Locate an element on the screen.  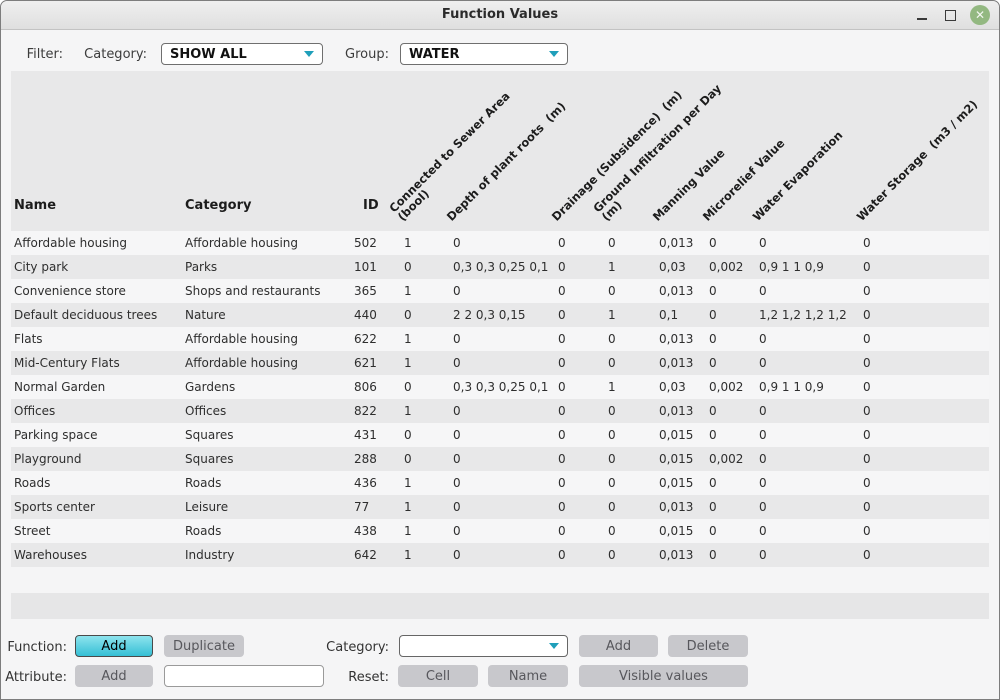
function-duplicate-button: Duplicate is located at coordinates (204, 646).